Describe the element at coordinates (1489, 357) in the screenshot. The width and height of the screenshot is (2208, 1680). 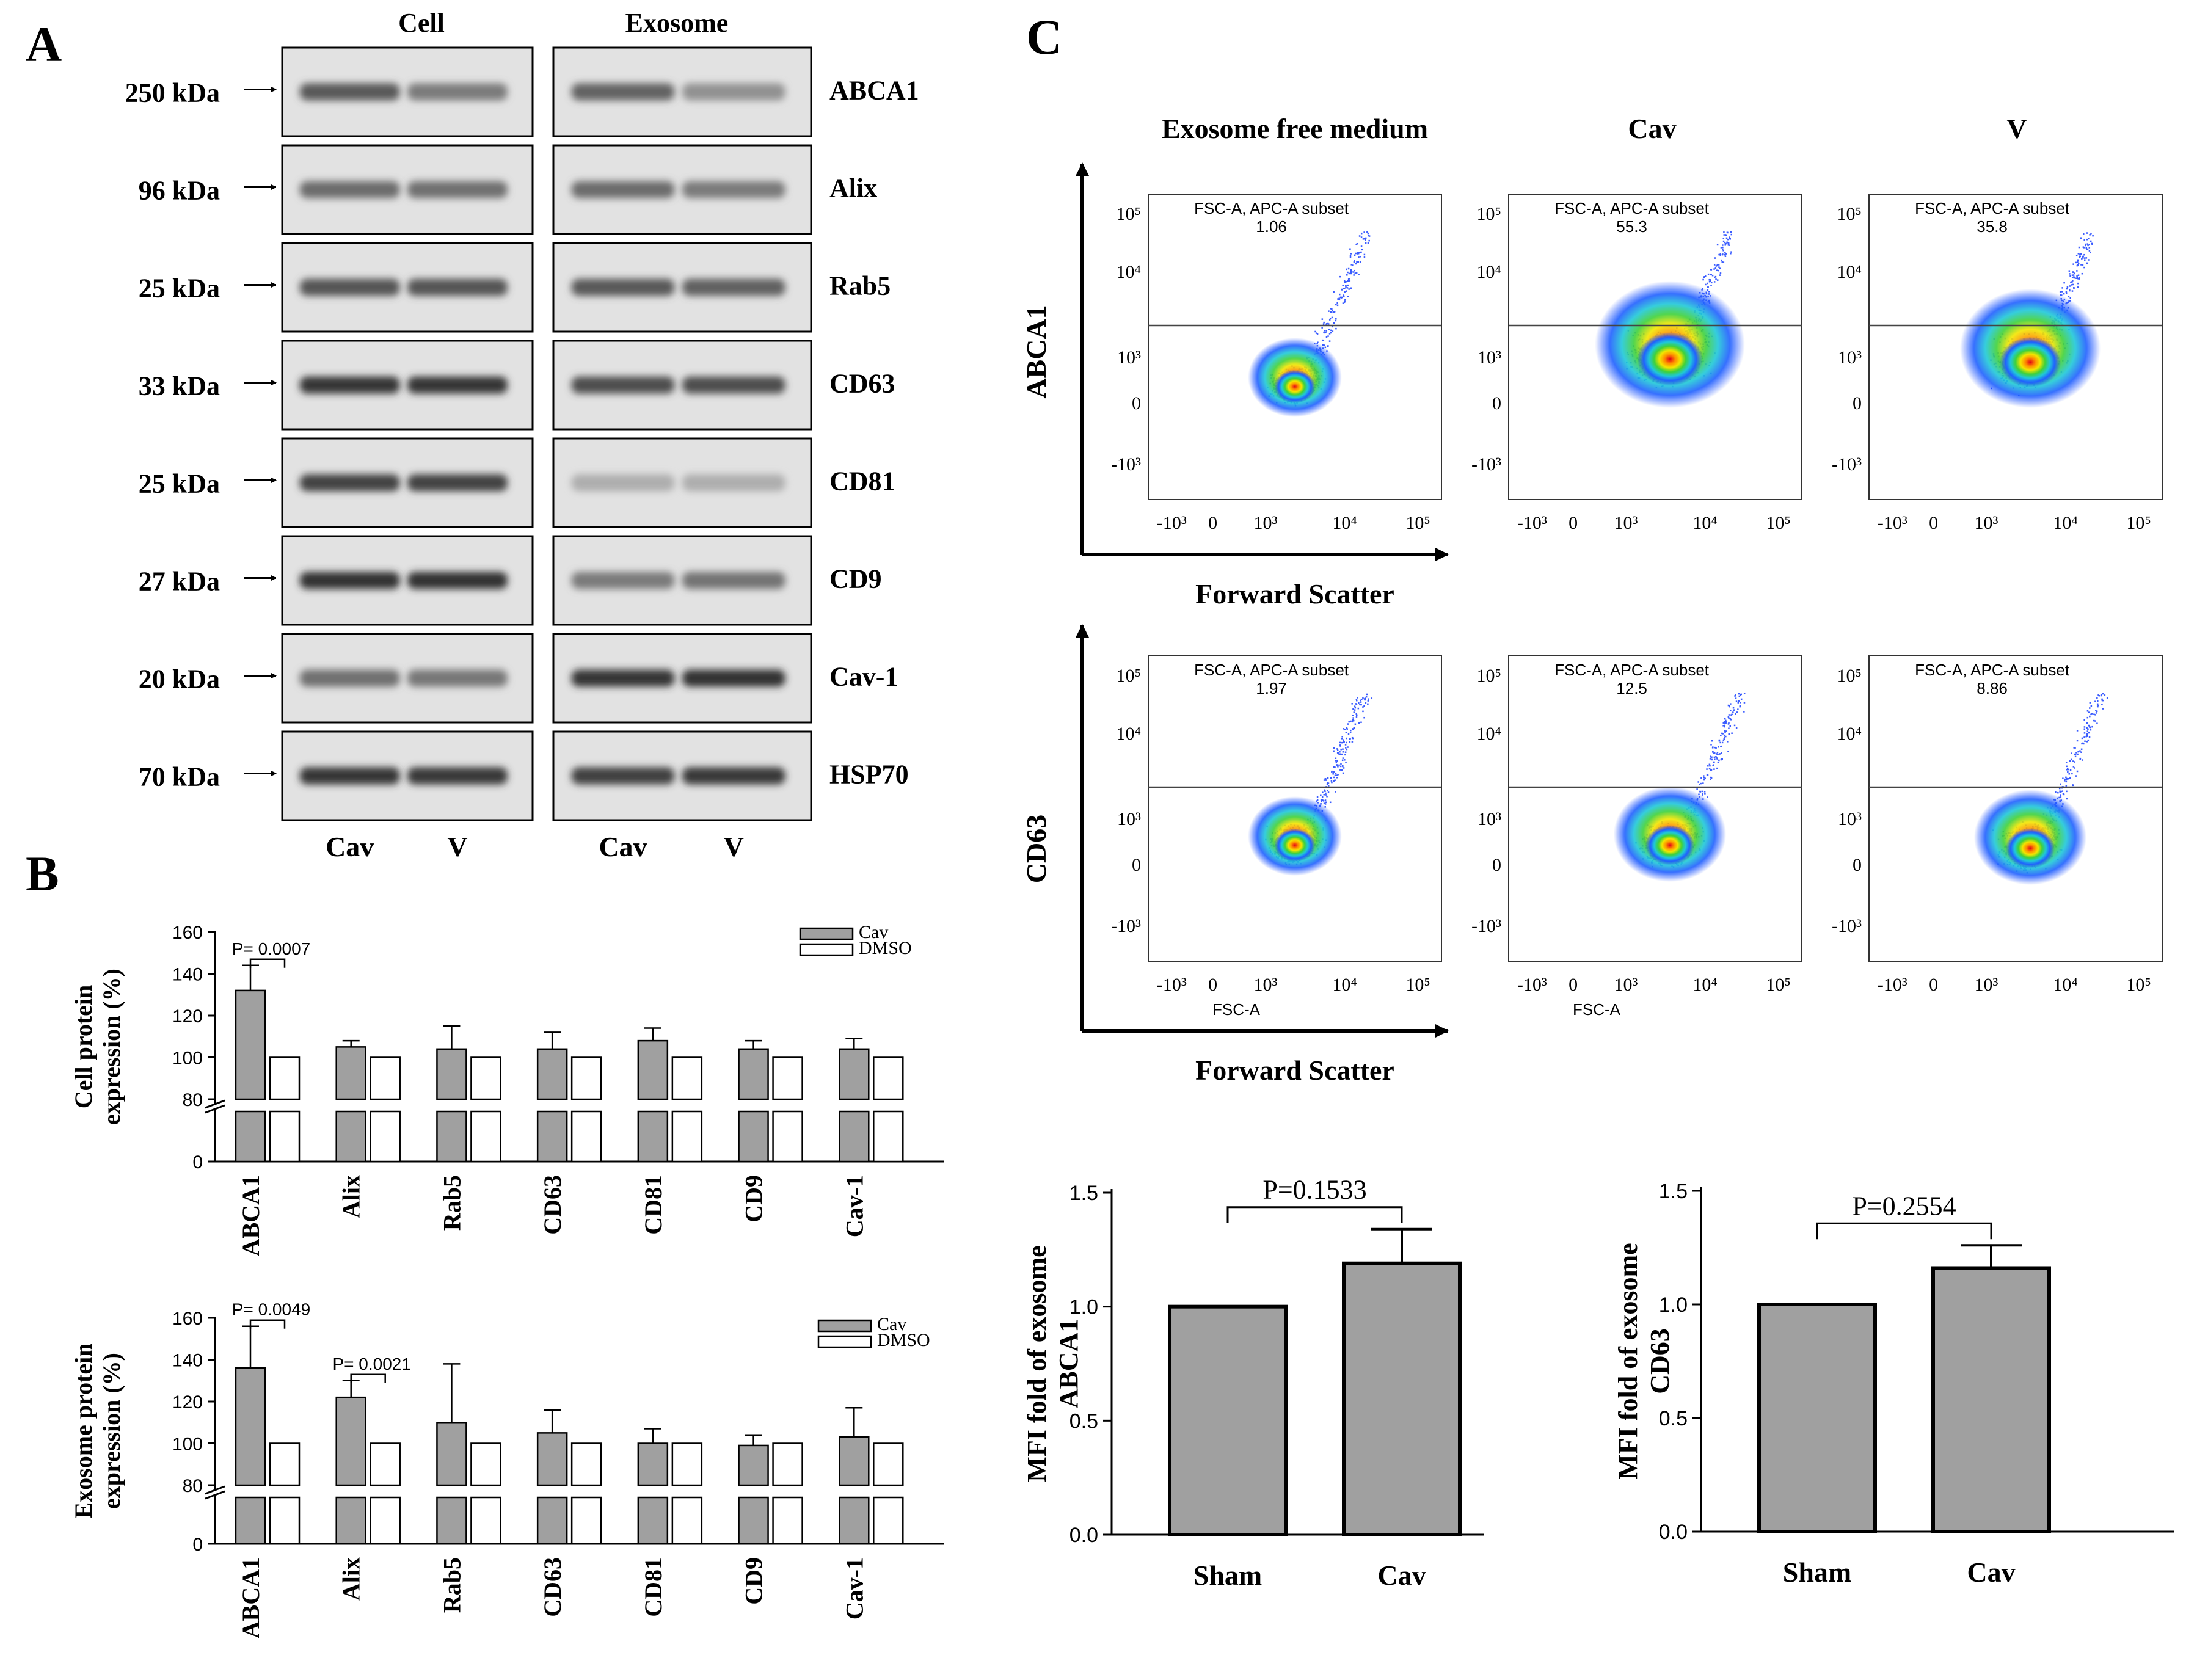
I see `flow-y-tick-label: 10³` at that location.